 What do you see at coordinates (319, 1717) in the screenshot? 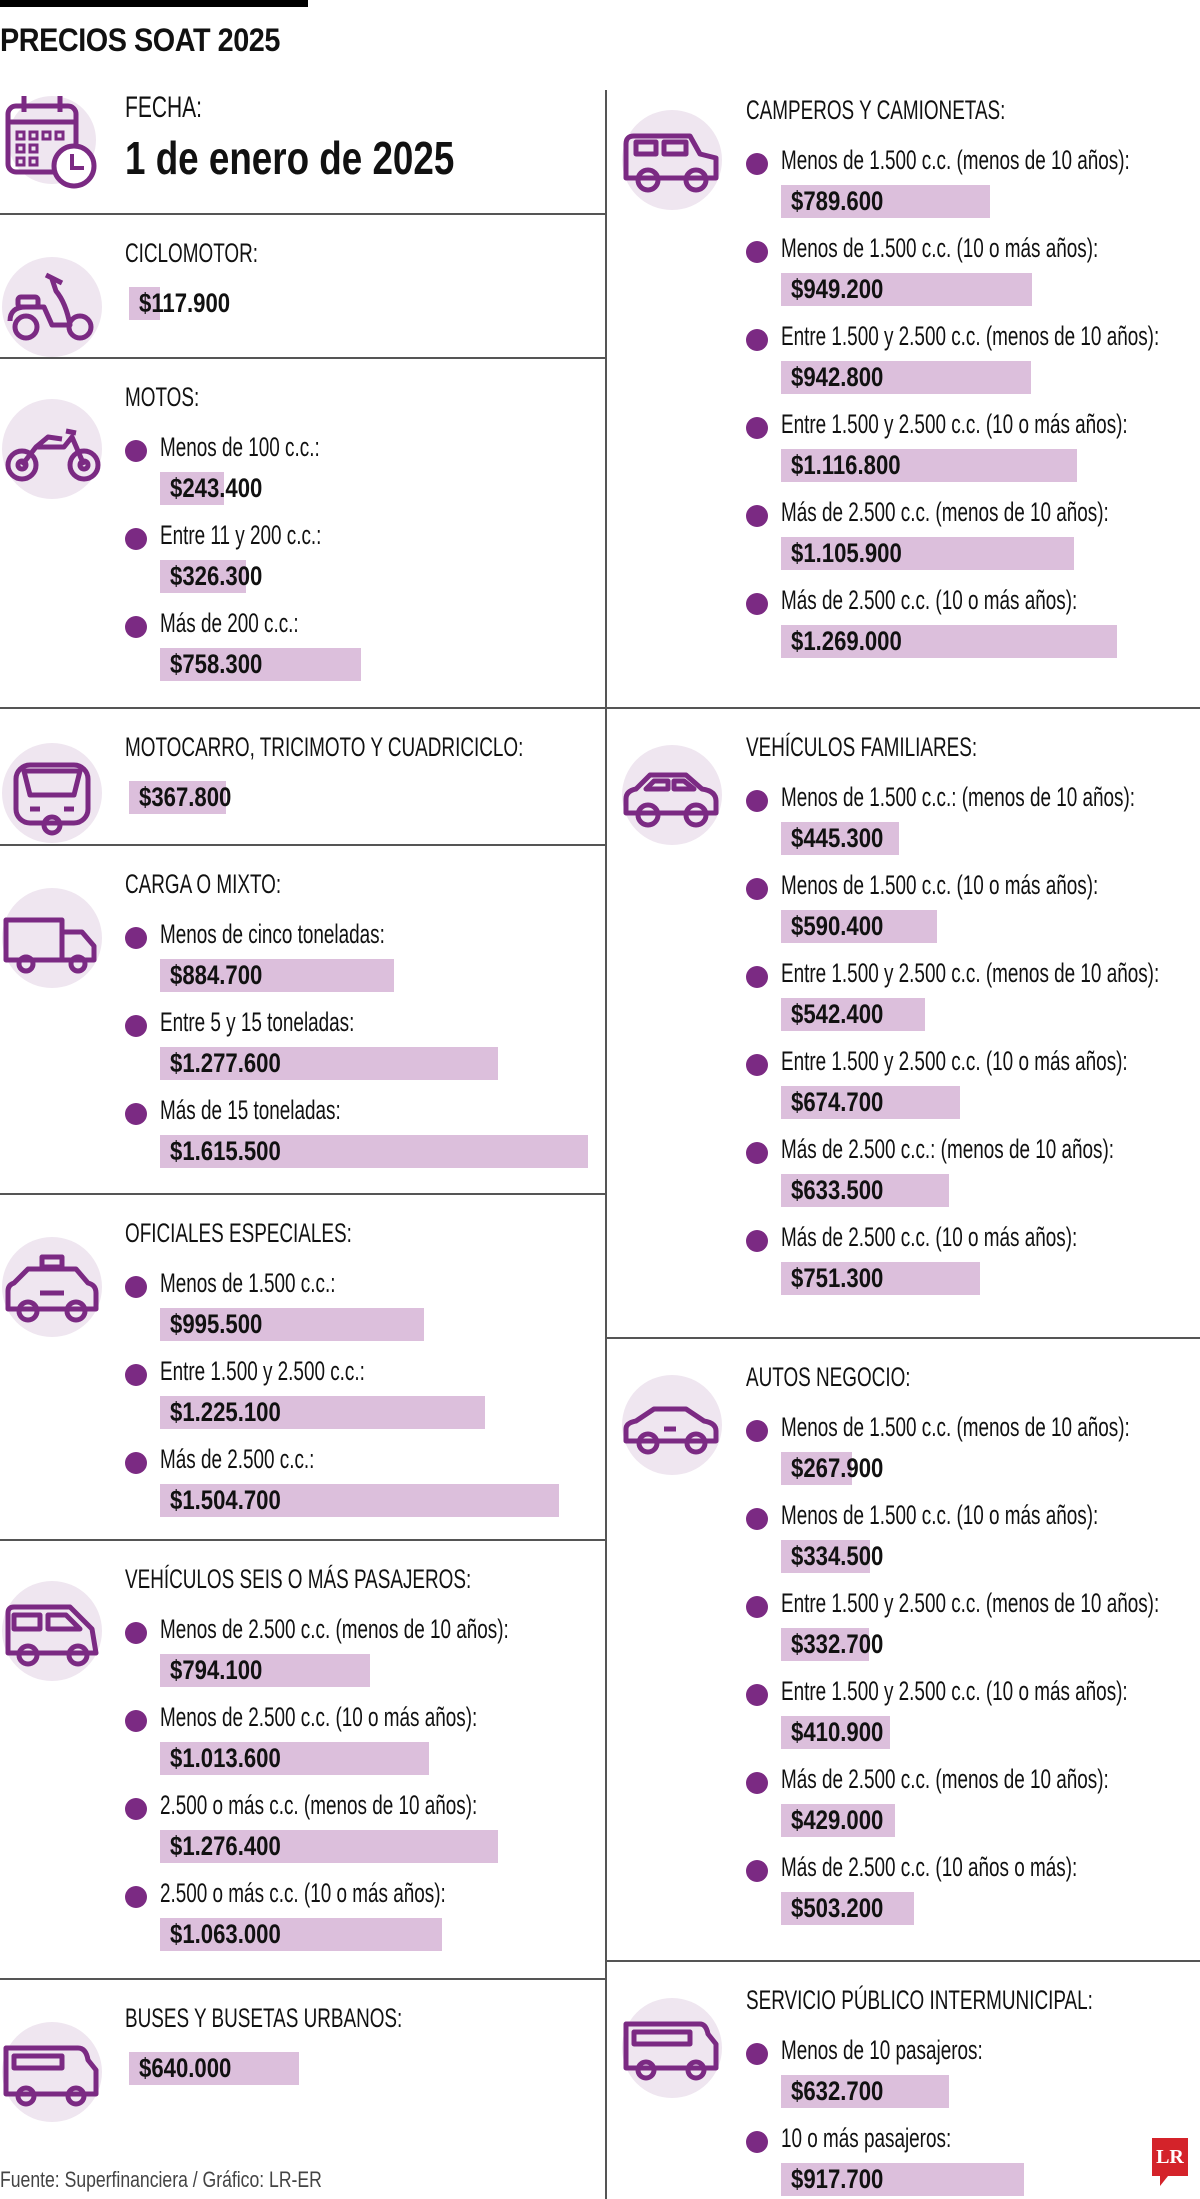
I see `item-label: Menos de 2.500 c.c. (10 o más años):` at bounding box center [319, 1717].